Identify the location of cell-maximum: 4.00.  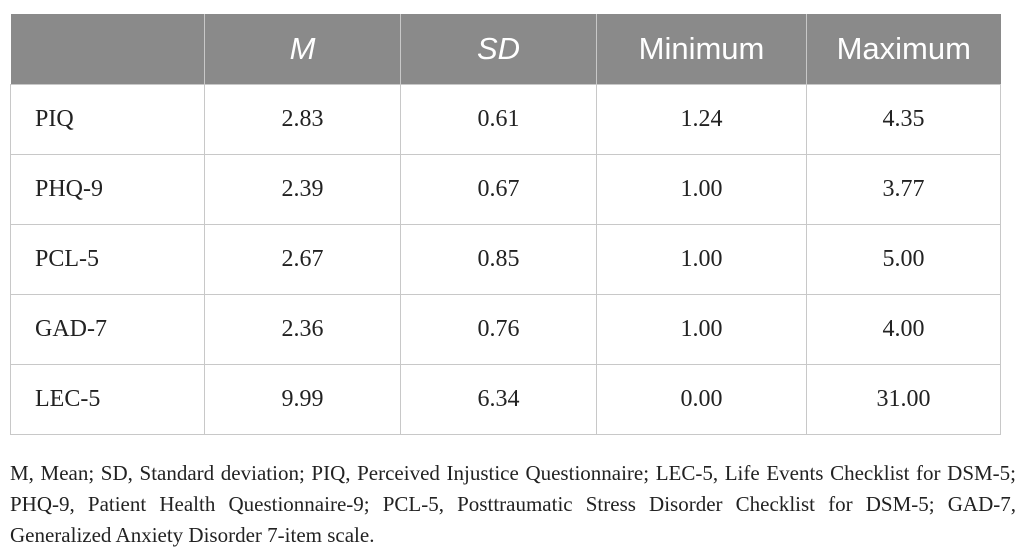
(903, 329).